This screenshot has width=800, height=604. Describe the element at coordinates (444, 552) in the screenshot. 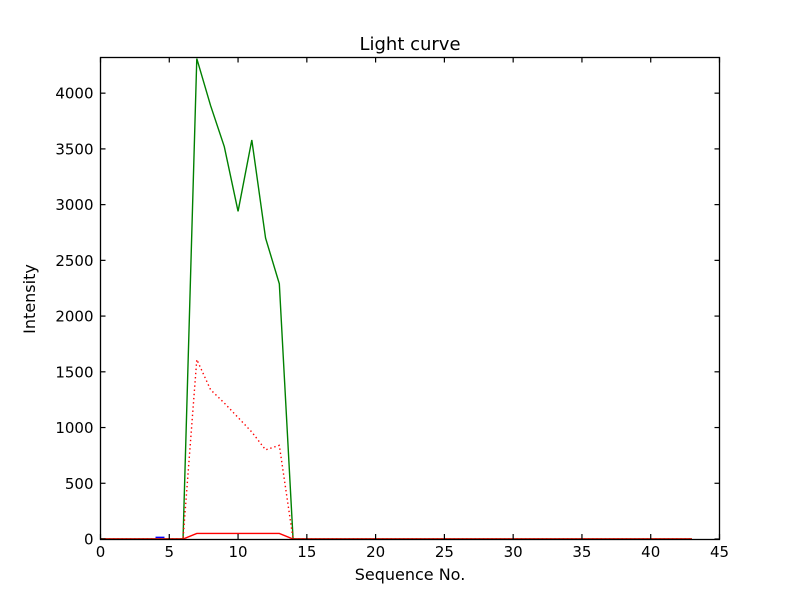

I see `x-tick-label: 25` at that location.